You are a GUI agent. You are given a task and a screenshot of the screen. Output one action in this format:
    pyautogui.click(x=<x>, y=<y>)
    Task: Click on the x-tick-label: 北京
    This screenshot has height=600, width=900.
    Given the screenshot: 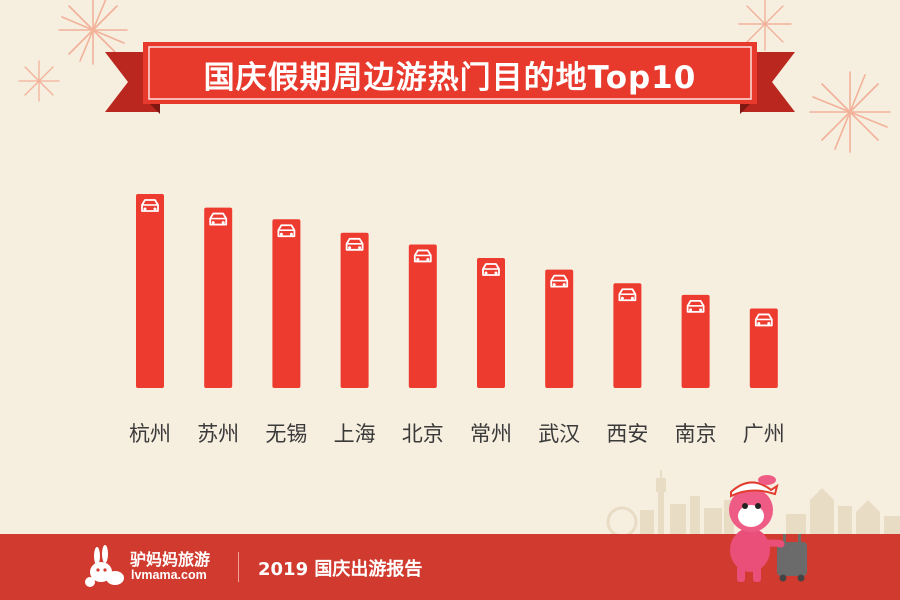 What is the action you would take?
    pyautogui.click(x=423, y=434)
    